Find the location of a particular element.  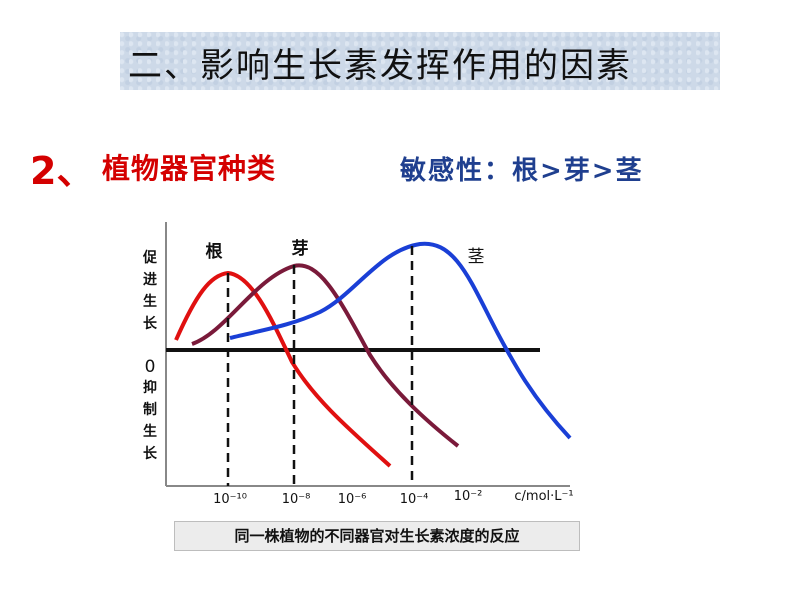

root-label: 根 is located at coordinates (214, 251).